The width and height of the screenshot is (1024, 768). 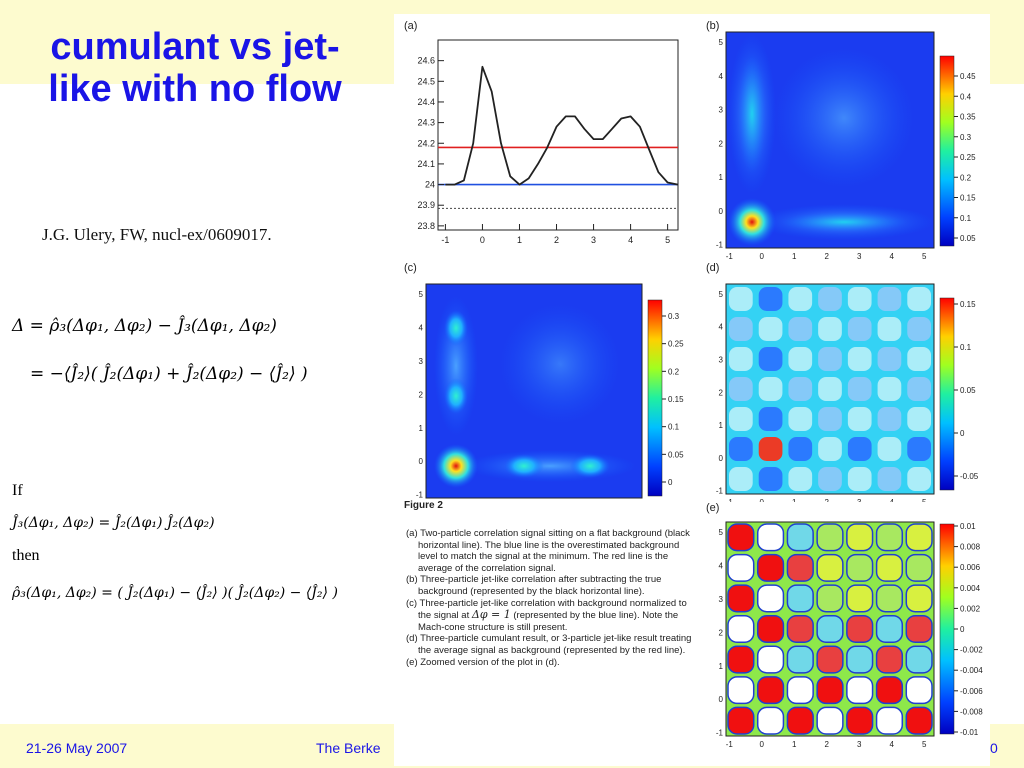 What do you see at coordinates (426, 61) in the screenshot?
I see `y-tick-label: 24.6` at bounding box center [426, 61].